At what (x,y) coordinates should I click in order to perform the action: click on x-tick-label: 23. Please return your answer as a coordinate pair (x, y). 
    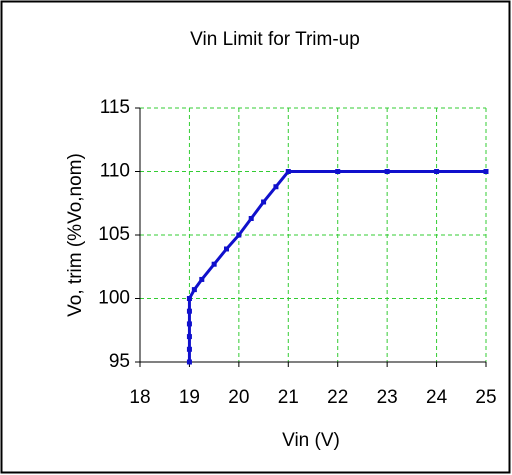
    Looking at the image, I should click on (387, 397).